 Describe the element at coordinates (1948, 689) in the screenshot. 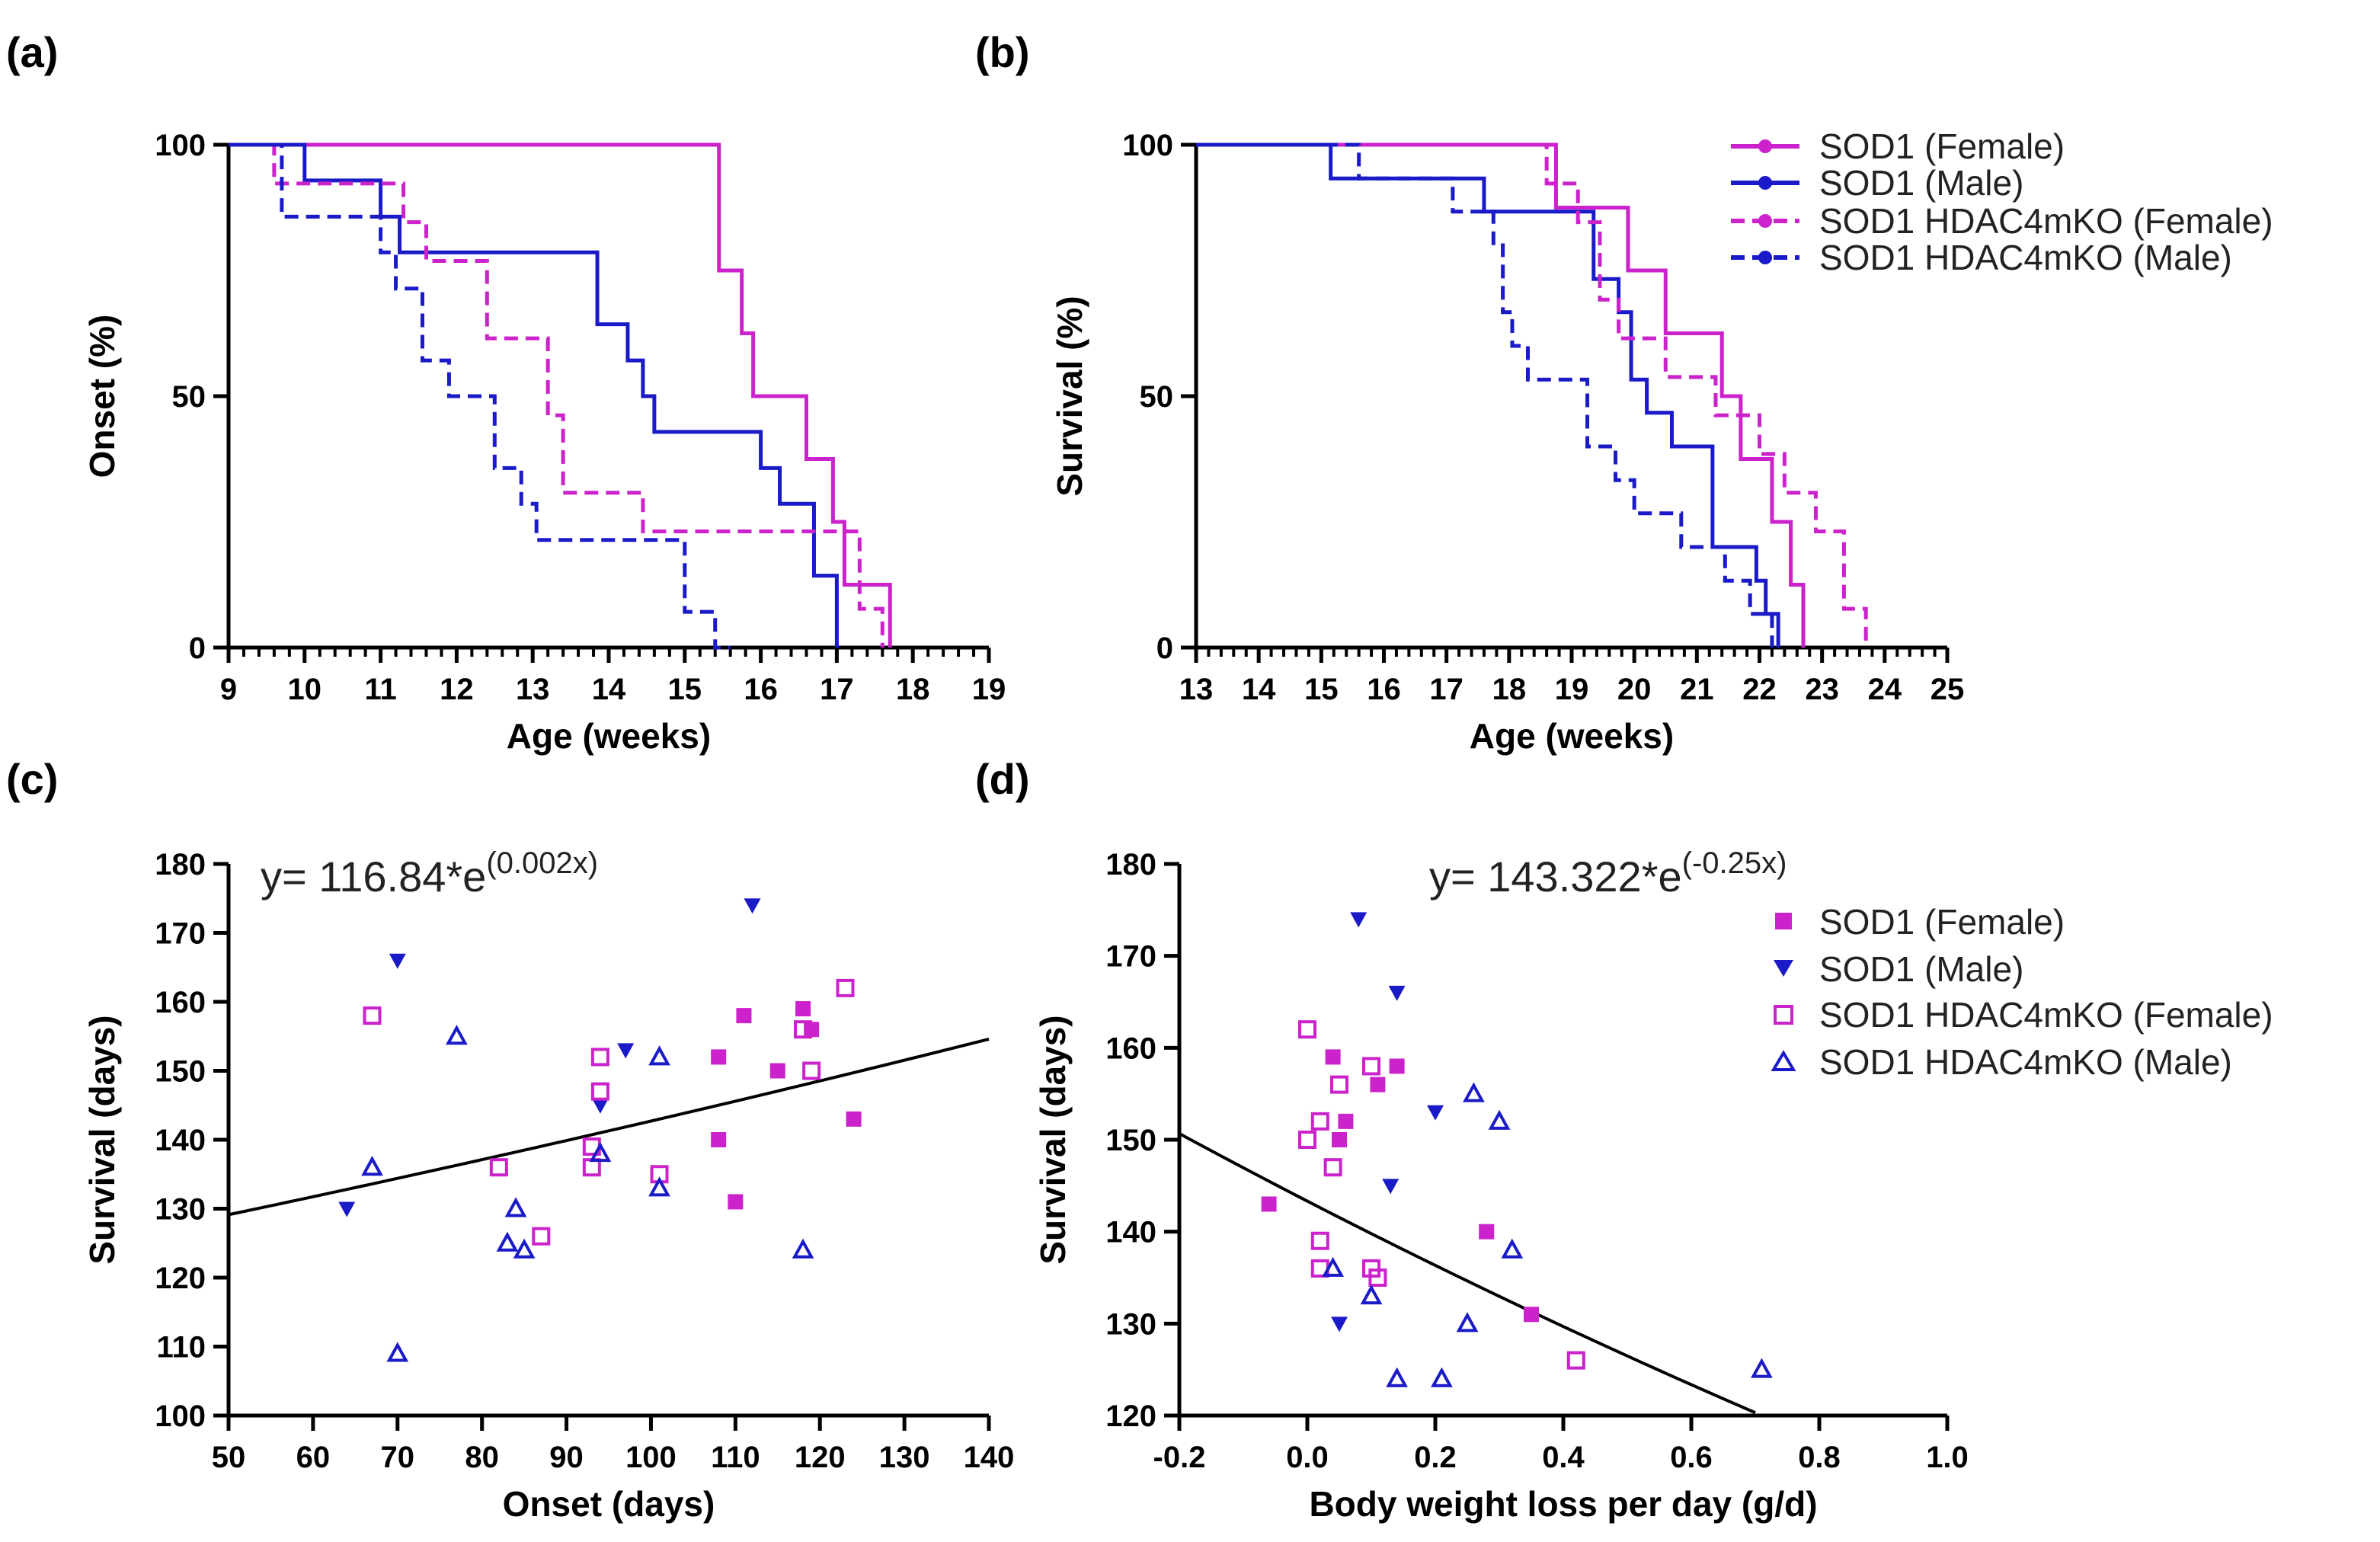

I see `x-tick-label: 25` at that location.